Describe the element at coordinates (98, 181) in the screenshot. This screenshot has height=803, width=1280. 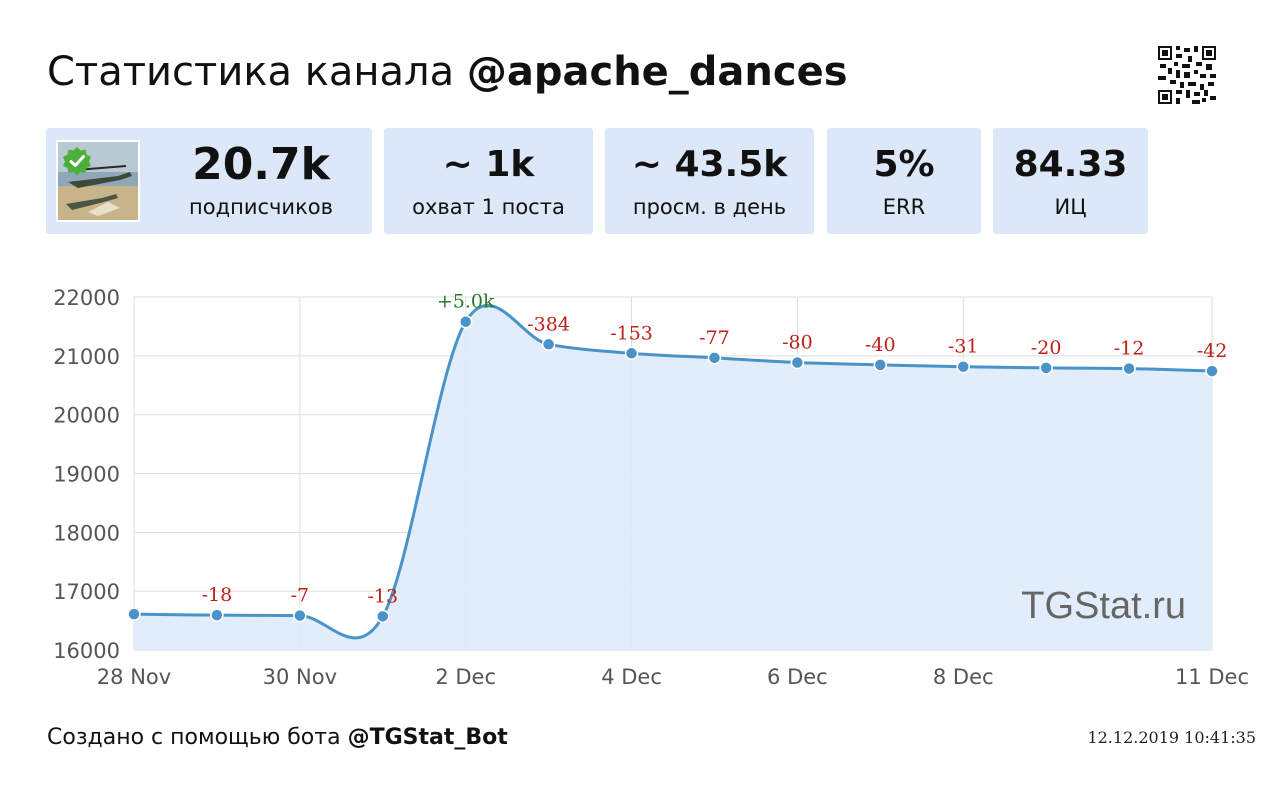
I see `channel-avatar` at that location.